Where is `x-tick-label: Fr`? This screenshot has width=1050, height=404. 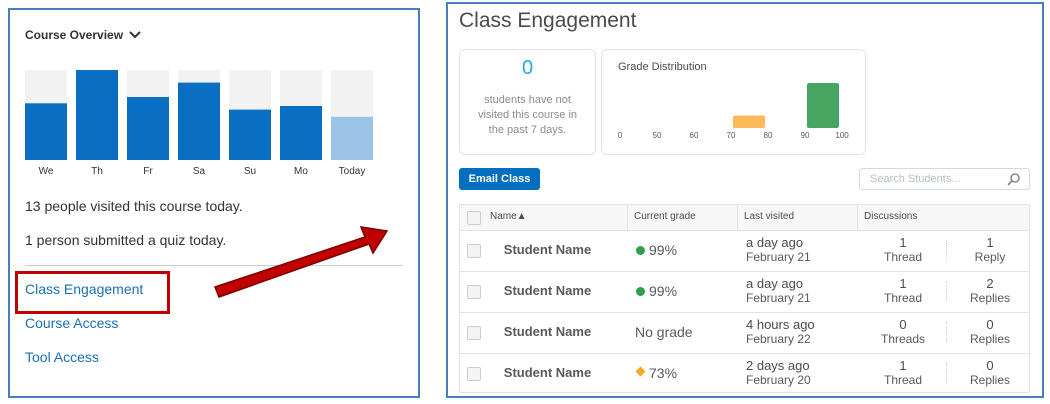
x-tick-label: Fr is located at coordinates (148, 171).